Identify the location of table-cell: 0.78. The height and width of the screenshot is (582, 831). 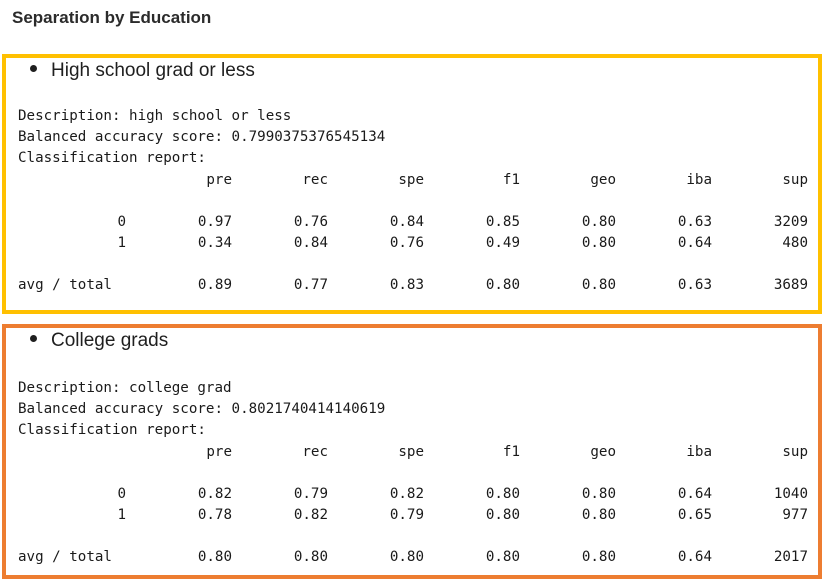
(214, 515).